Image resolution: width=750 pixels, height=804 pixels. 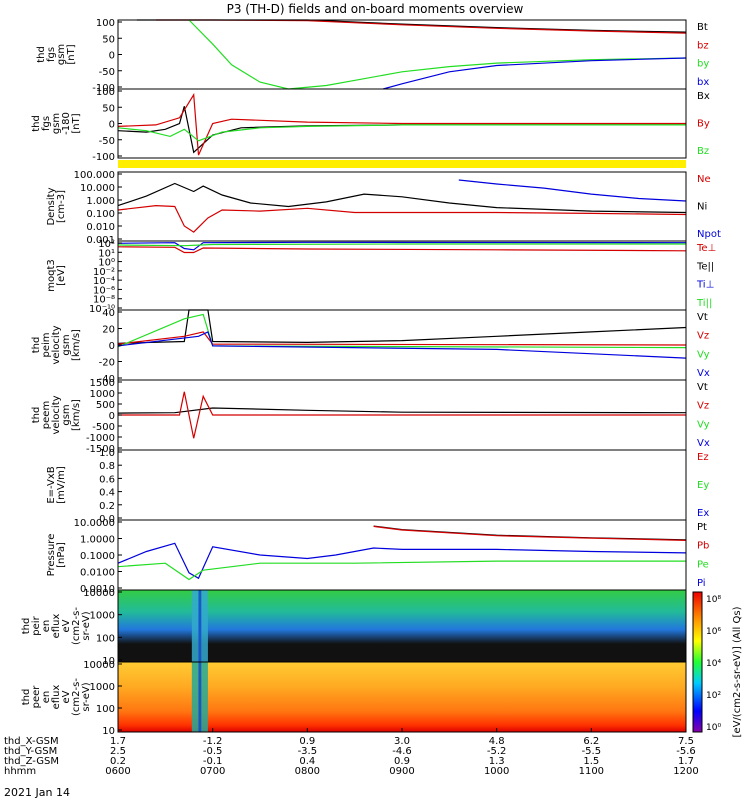 I want to click on legend-entry-density: Ni, so click(x=702, y=207).